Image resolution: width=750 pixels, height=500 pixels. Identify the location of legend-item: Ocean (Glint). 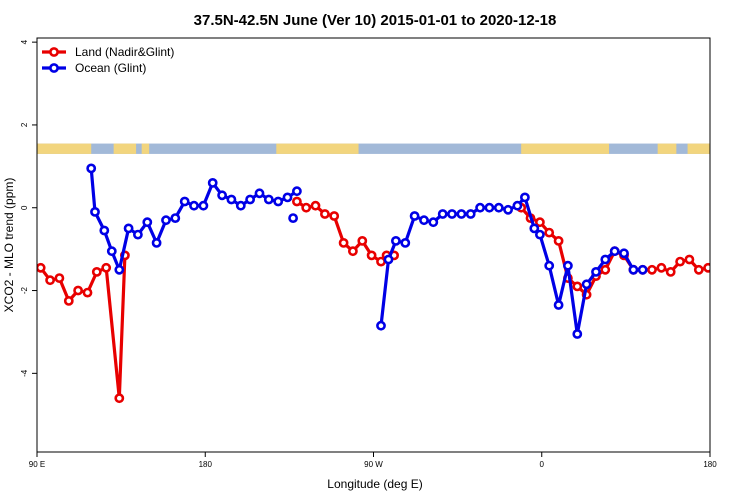
(94, 68).